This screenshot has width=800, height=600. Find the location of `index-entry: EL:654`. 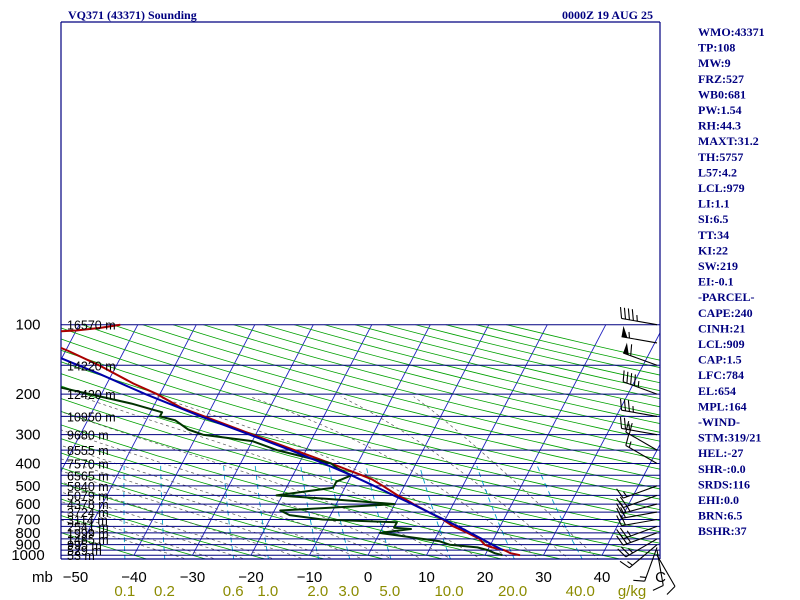

index-entry: EL:654 is located at coordinates (717, 391).